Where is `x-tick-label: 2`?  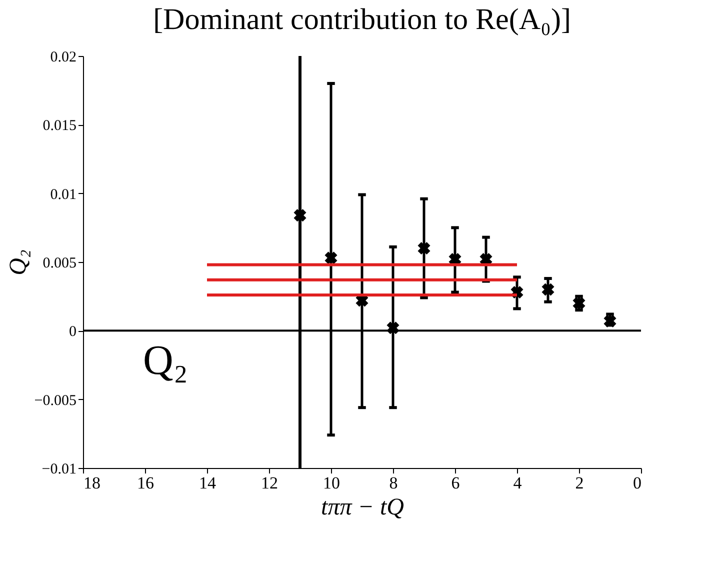 x-tick-label: 2 is located at coordinates (579, 483).